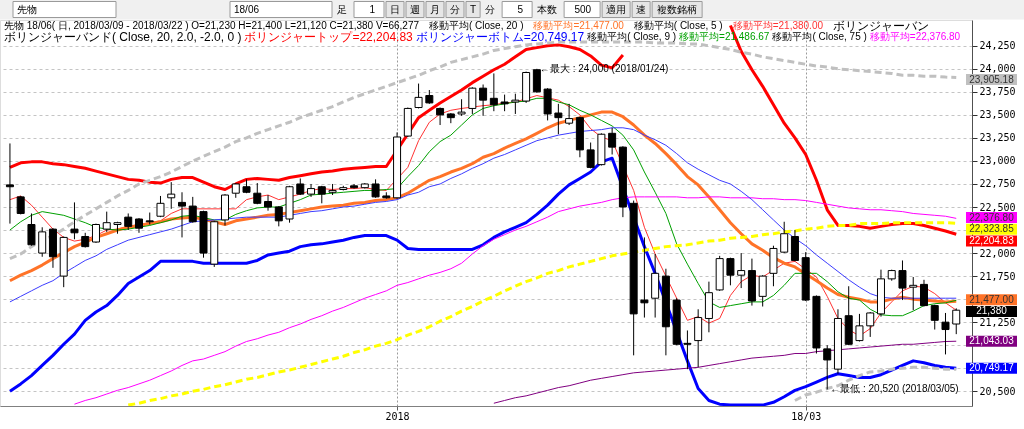 The image size is (1024, 429). Describe the element at coordinates (992, 229) in the screenshot. I see `data-label: 22,323.85` at that location.